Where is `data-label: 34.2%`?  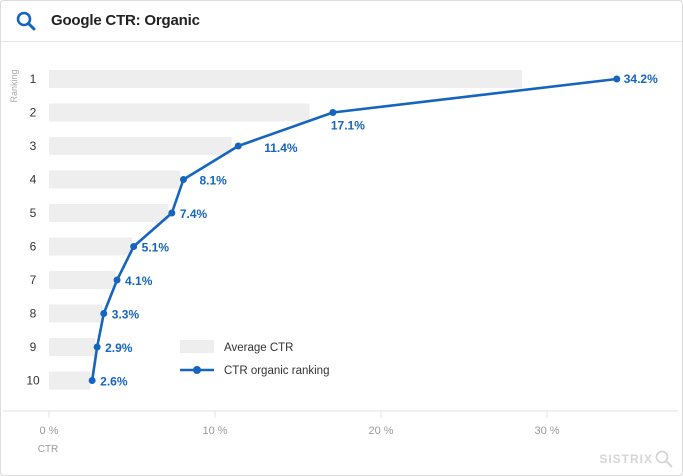 data-label: 34.2% is located at coordinates (641, 79).